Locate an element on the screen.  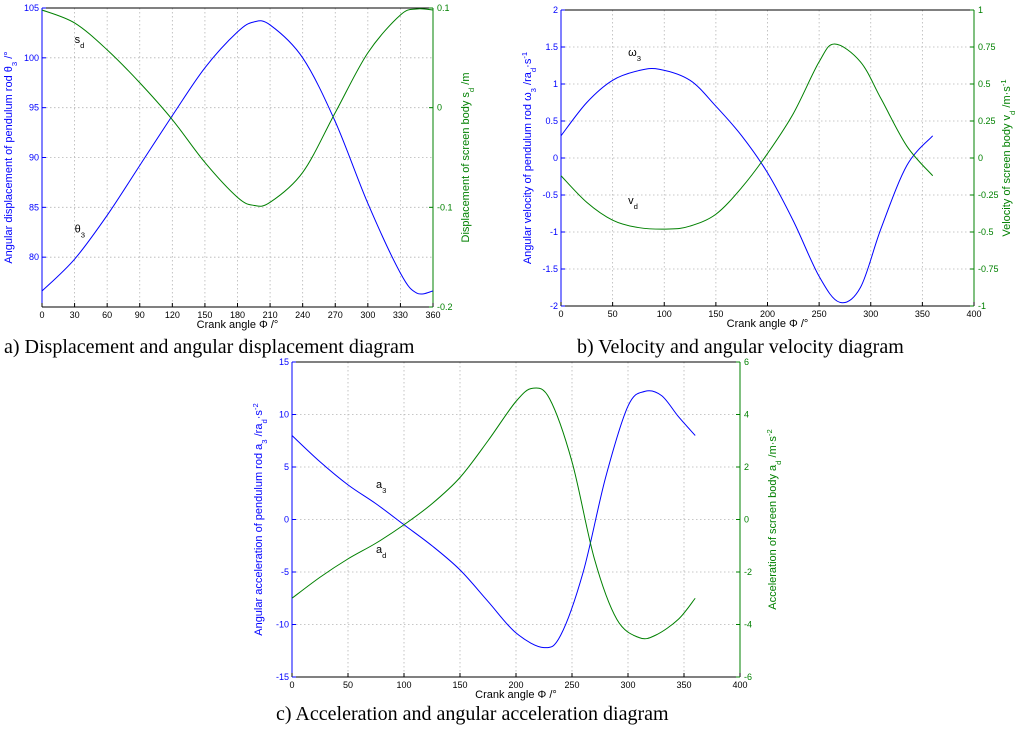
x-tick-label: 330 is located at coordinates (400, 315).